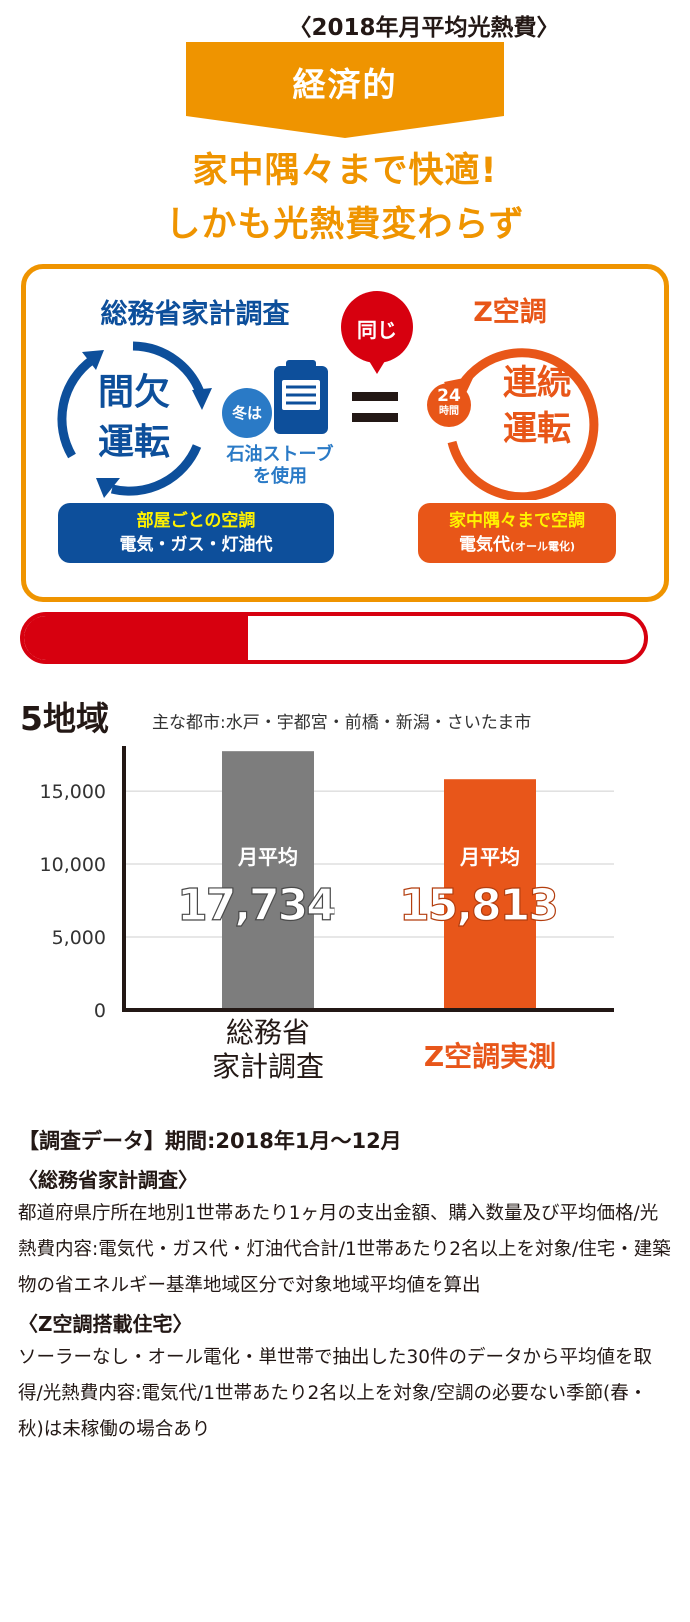 The width and height of the screenshot is (690, 1622). I want to click on badge-number: 24, so click(449, 396).